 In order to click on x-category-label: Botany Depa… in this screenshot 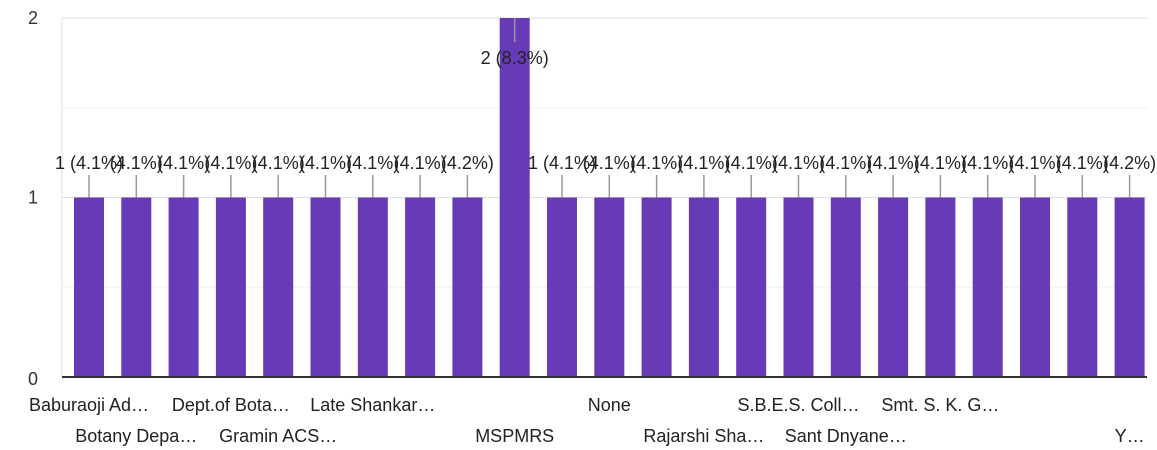, I will do `click(136, 436)`.